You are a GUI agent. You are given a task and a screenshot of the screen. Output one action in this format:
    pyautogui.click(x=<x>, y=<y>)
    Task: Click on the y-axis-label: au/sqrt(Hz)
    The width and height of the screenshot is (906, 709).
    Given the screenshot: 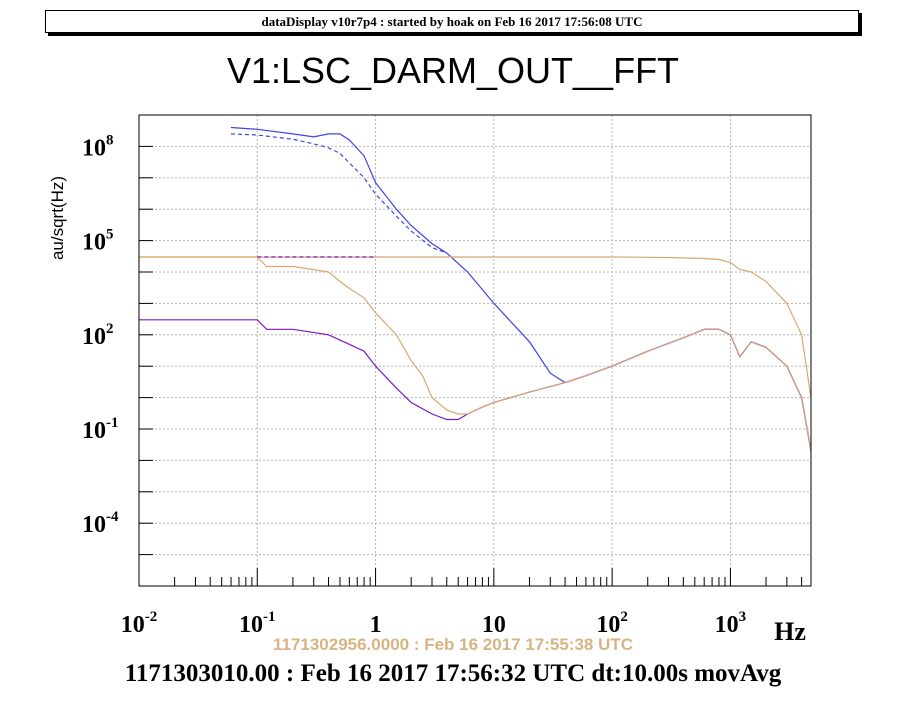 What is the action you would take?
    pyautogui.click(x=57, y=218)
    